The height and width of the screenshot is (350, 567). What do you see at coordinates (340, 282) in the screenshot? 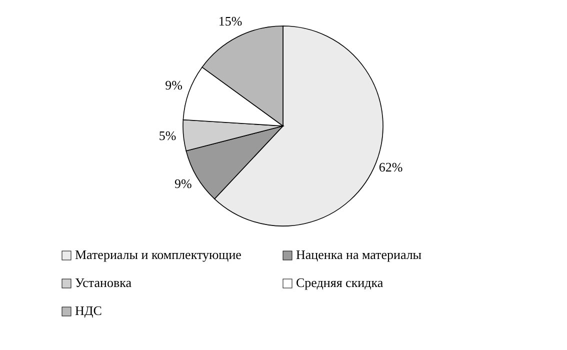
I see `legend-label: Средняя скидка` at bounding box center [340, 282].